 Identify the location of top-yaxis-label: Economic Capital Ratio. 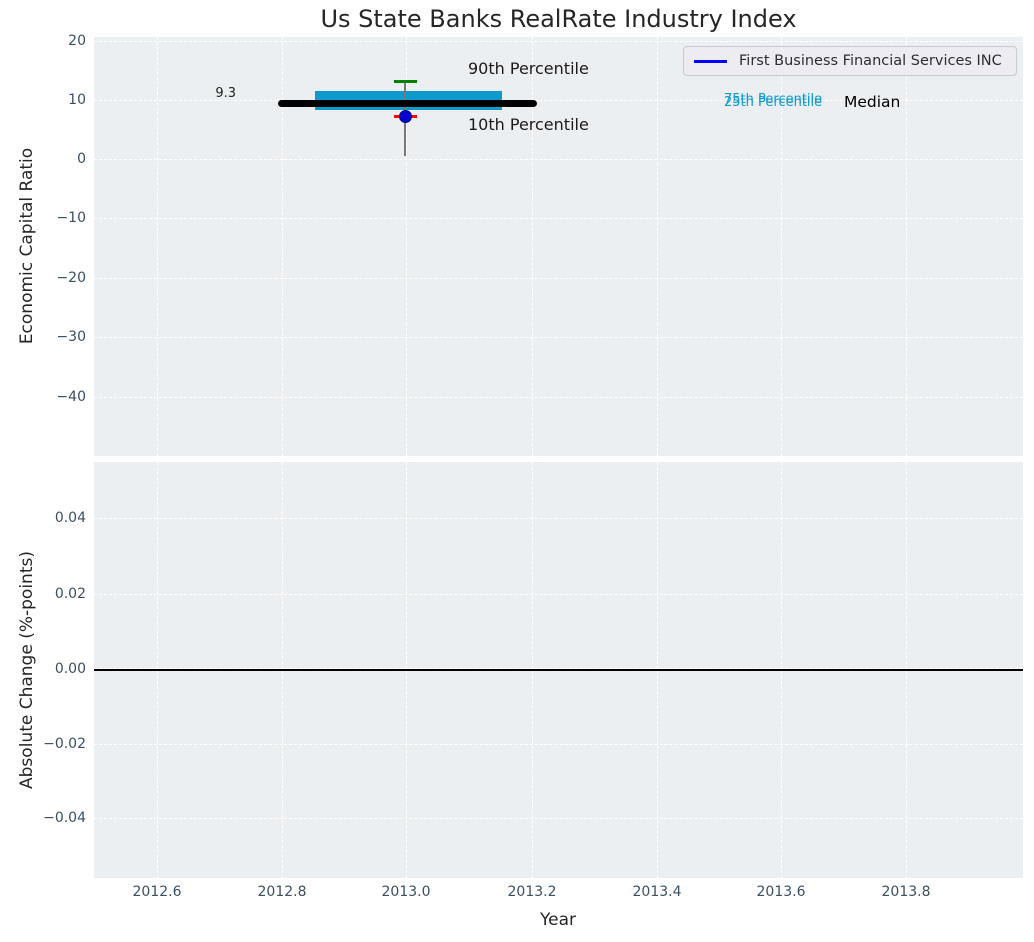
(27, 246).